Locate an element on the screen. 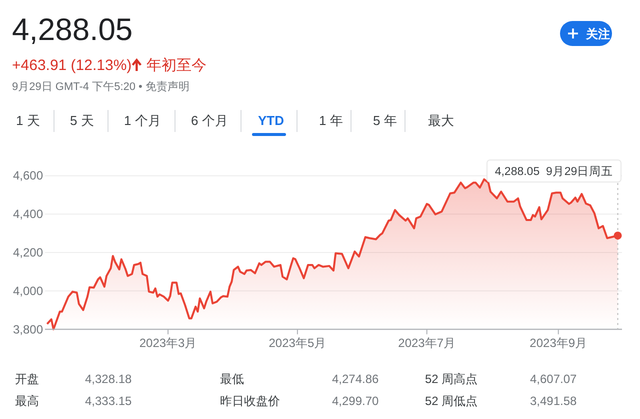  text: 4,607.07 is located at coordinates (554, 379).